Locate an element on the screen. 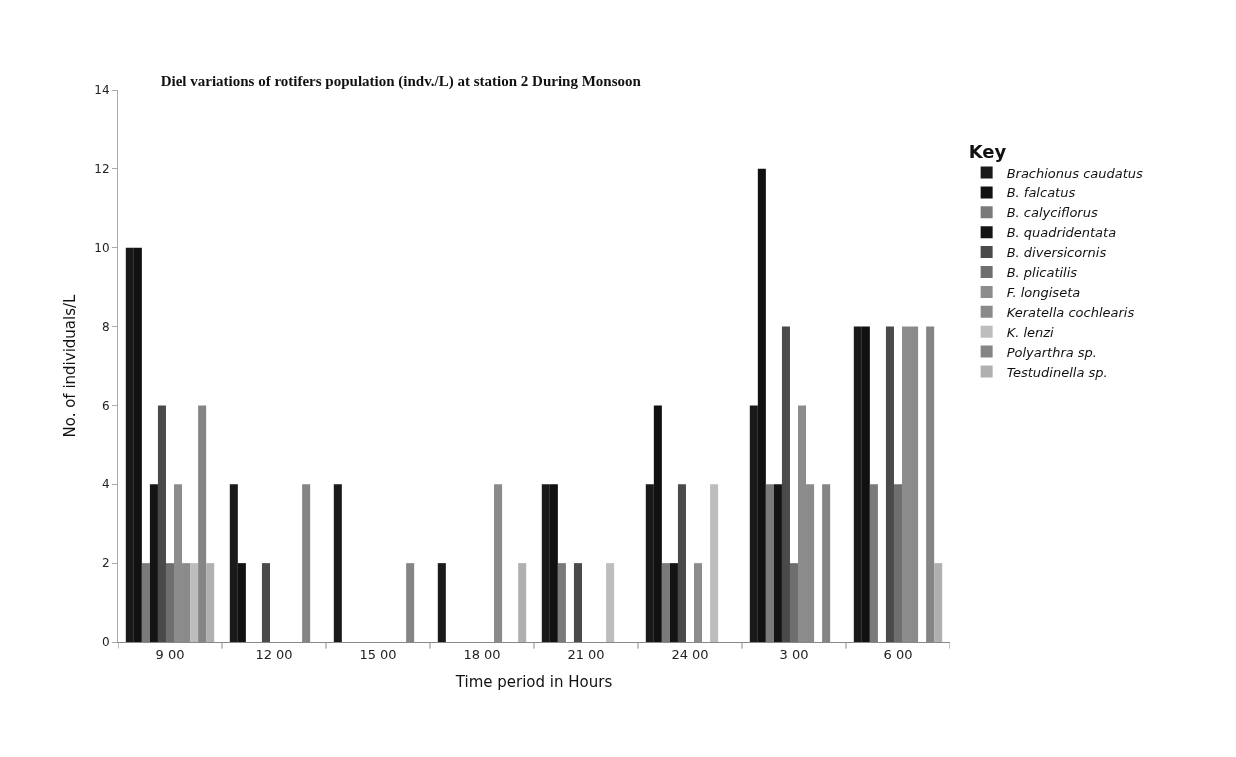 Image resolution: width=1236 pixels, height=757 pixels. y-tick-label: 2 is located at coordinates (105, 563).